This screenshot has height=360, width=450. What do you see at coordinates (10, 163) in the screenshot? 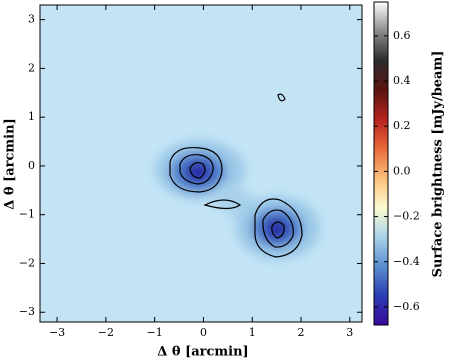
I see `y-axis-label: Δ θ [arcmin]` at bounding box center [10, 163].